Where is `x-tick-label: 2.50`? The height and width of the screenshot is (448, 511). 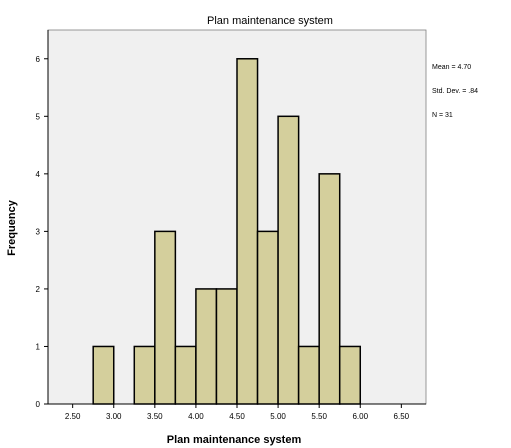
x-tick-label: 2.50 is located at coordinates (73, 416).